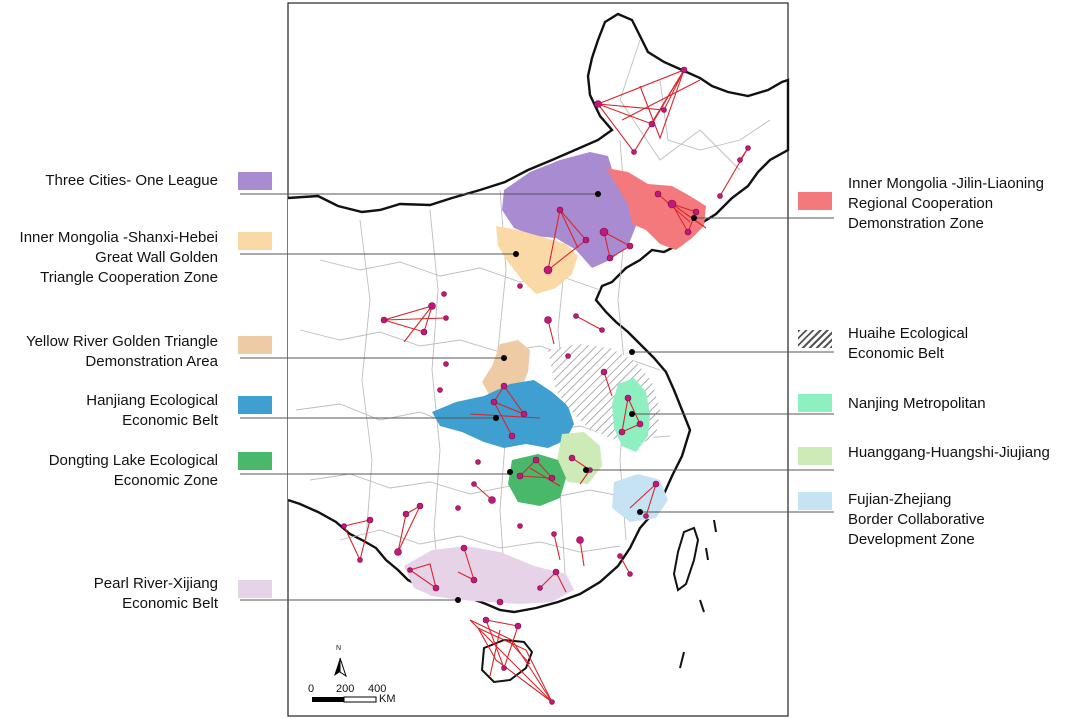 The image size is (1074, 719). What do you see at coordinates (489, 575) in the screenshot?
I see `zone-pearl-river-xijiang` at bounding box center [489, 575].